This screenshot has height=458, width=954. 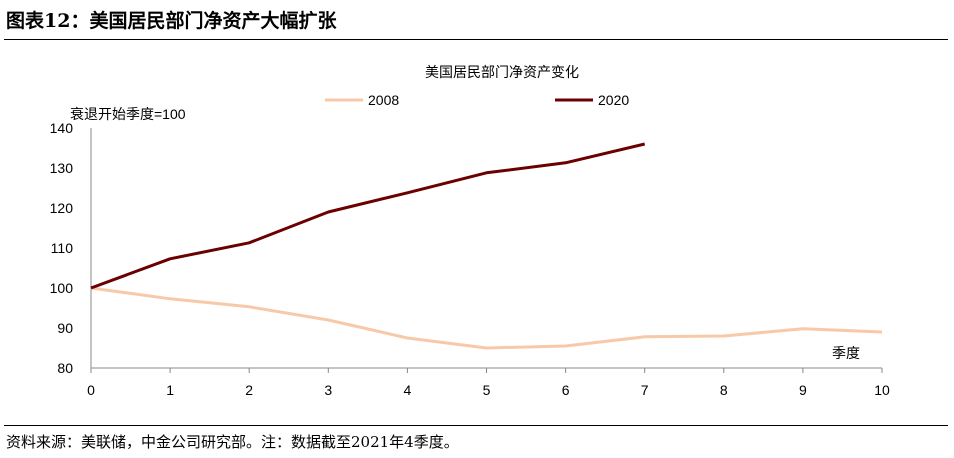 I want to click on y-axis-label: 衰退开始季度=100, so click(x=128, y=114).